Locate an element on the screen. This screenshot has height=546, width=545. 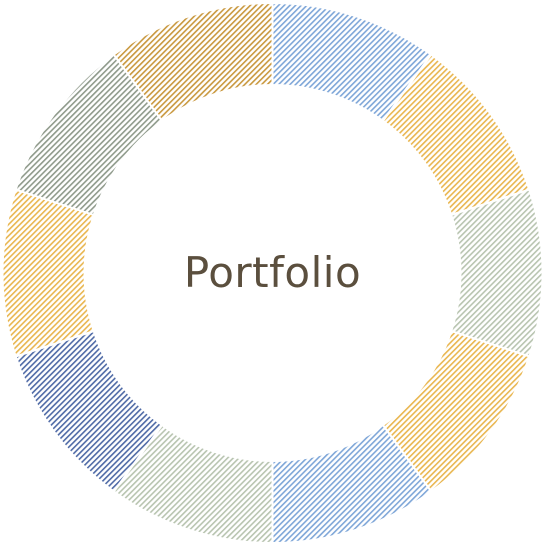
center-label: Portfolio is located at coordinates (272, 272).